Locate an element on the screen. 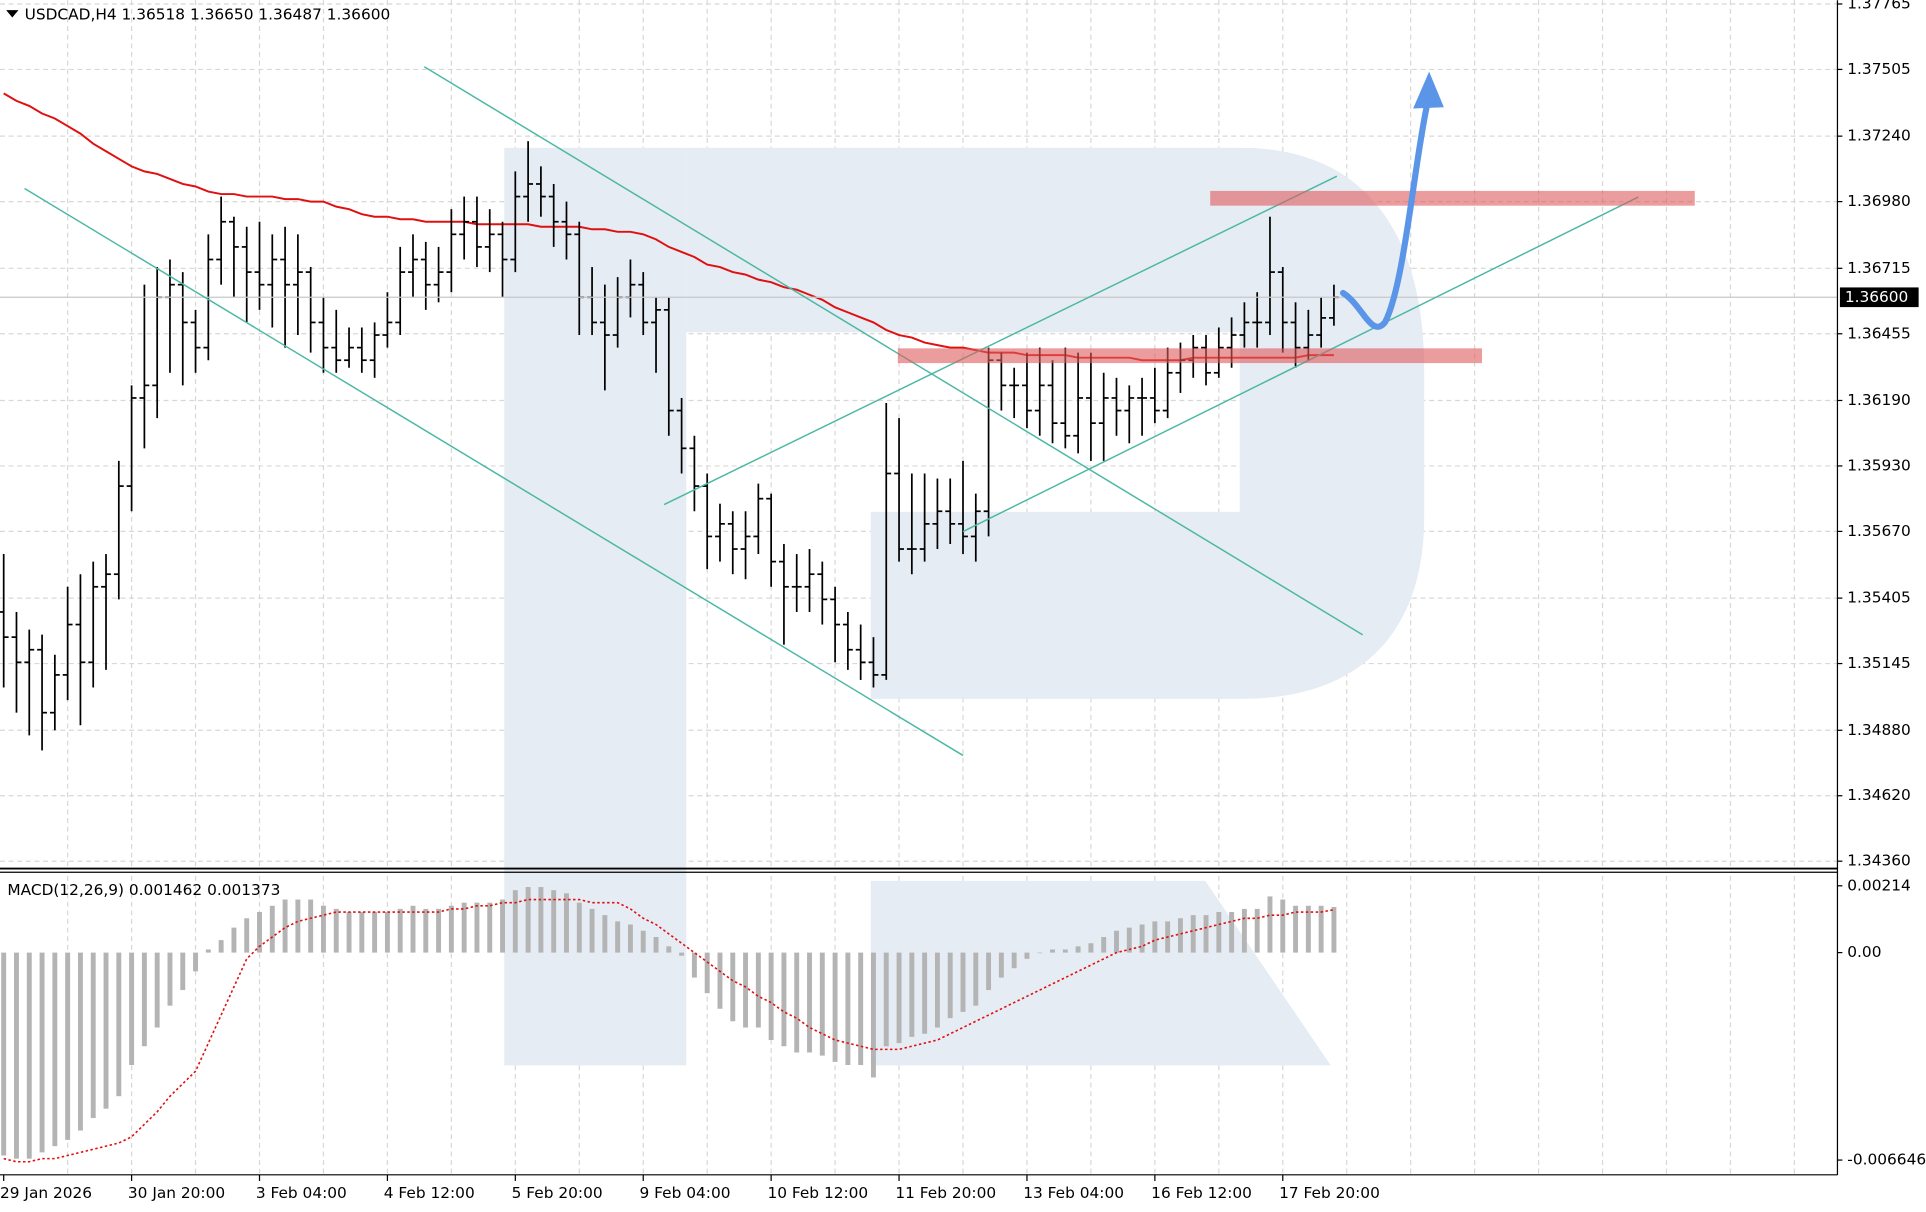 The height and width of the screenshot is (1212, 1926). y-tick-label: 1.37505 is located at coordinates (1879, 69).